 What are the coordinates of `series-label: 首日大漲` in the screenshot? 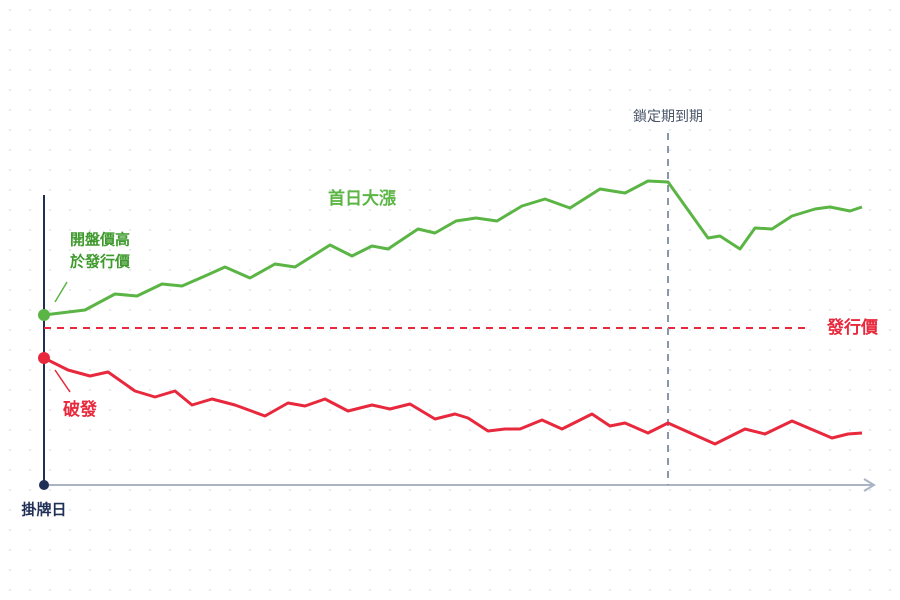 It's located at (362, 198).